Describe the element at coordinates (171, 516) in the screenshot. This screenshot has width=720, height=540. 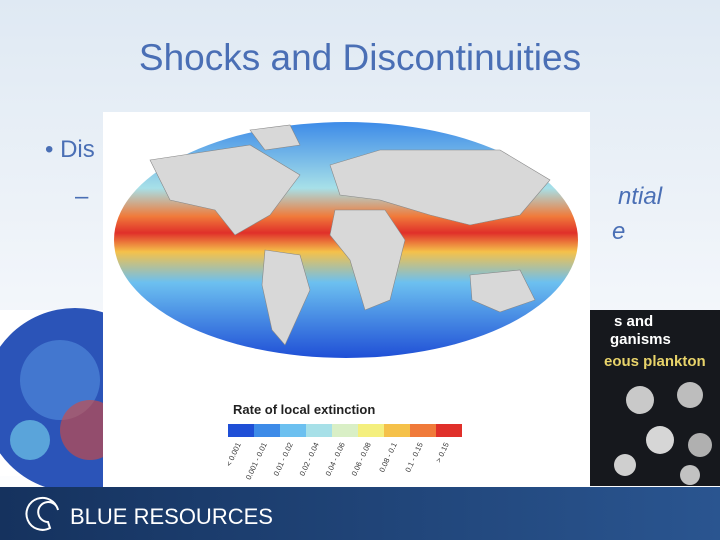
I see `brand: BLUE RESOURCES` at that location.